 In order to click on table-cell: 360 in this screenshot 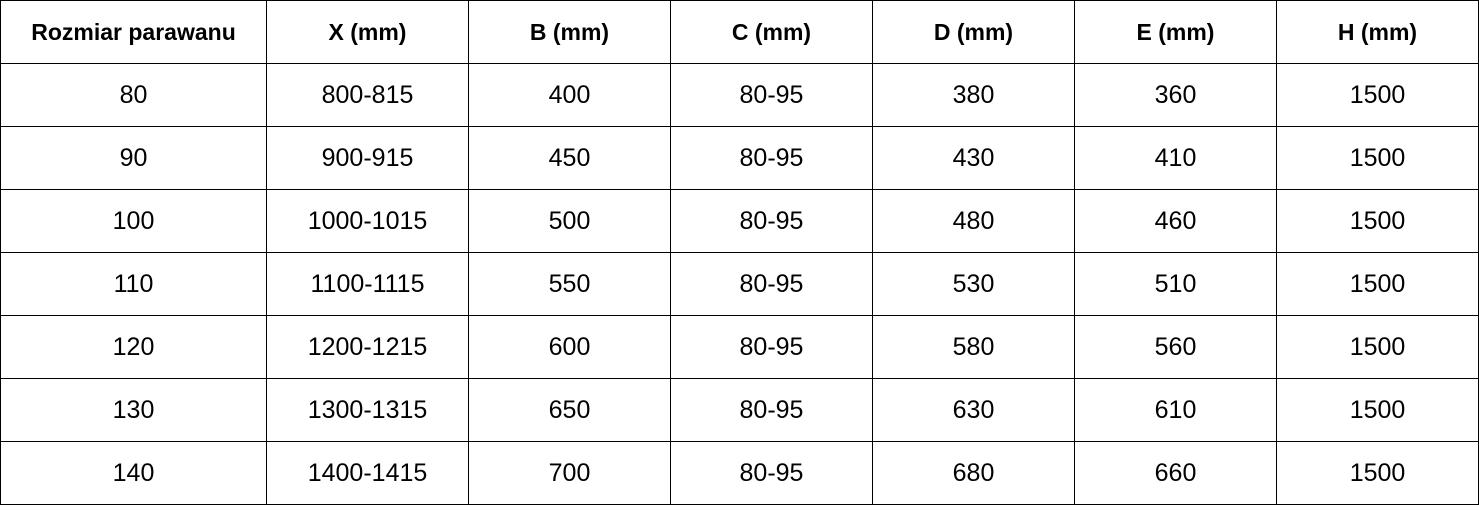, I will do `click(1175, 95)`.